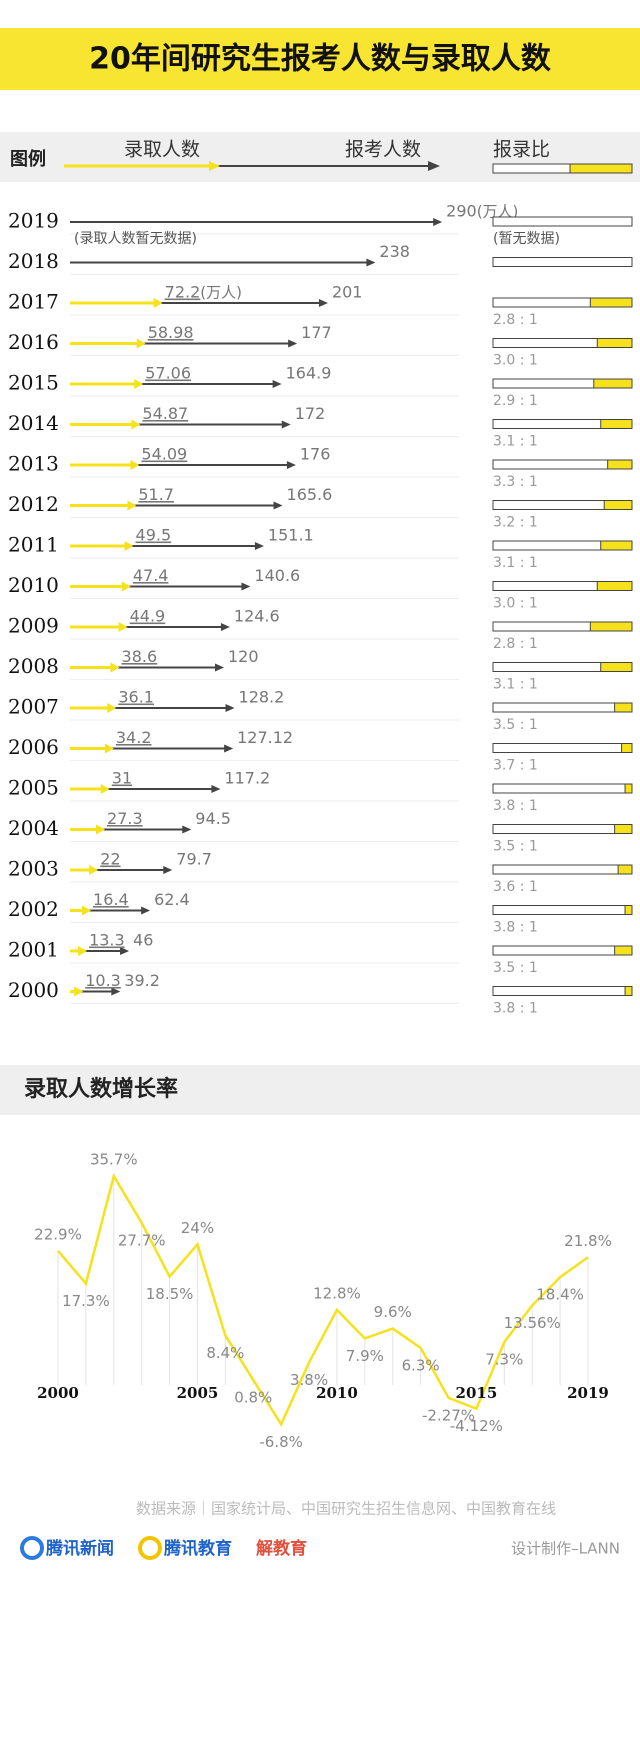 The image size is (640, 1755). What do you see at coordinates (221, 293) in the screenshot?
I see `unit-label: (万人)` at bounding box center [221, 293].